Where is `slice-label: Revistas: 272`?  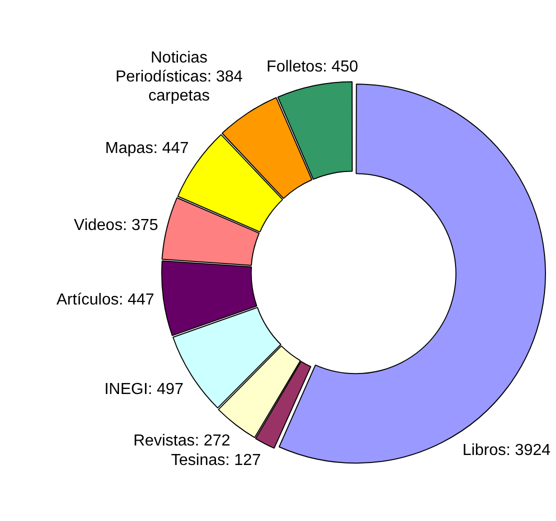 slice-label: Revistas: 272 is located at coordinates (181, 441).